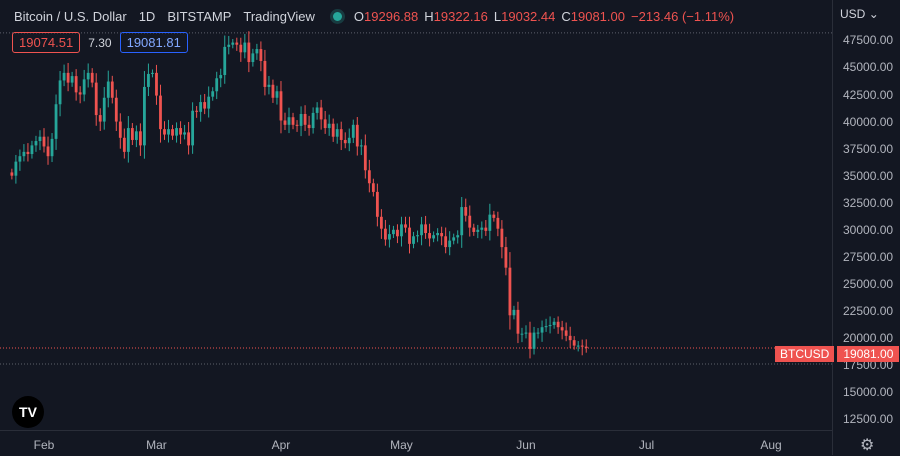  I want to click on interval-label: 1D, so click(147, 16).